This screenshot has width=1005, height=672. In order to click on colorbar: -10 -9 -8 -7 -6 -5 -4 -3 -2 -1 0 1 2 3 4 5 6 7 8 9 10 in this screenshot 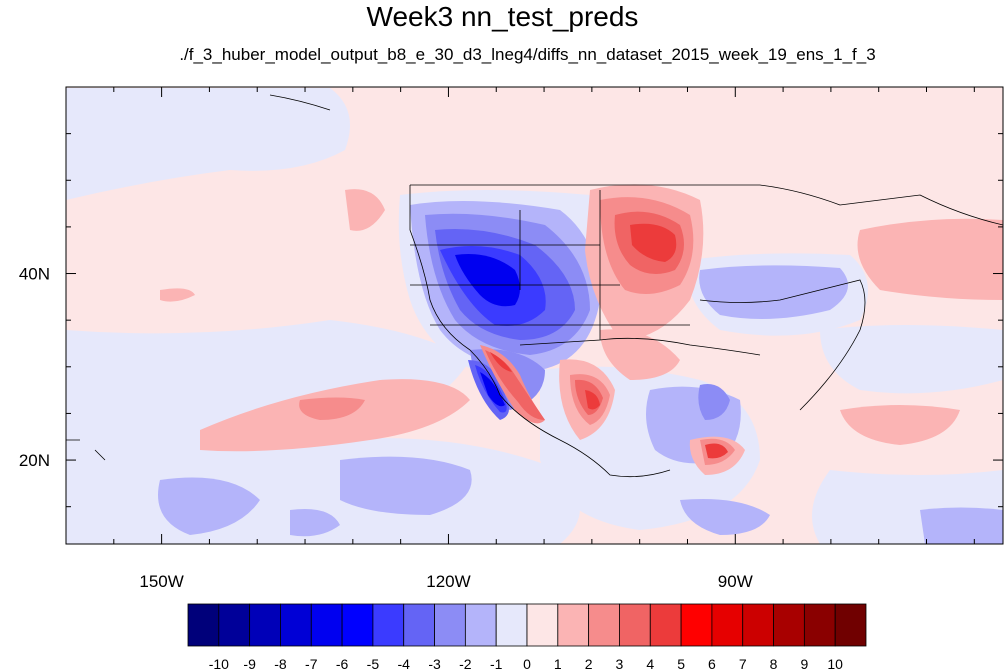, I will do `click(527, 637)`.